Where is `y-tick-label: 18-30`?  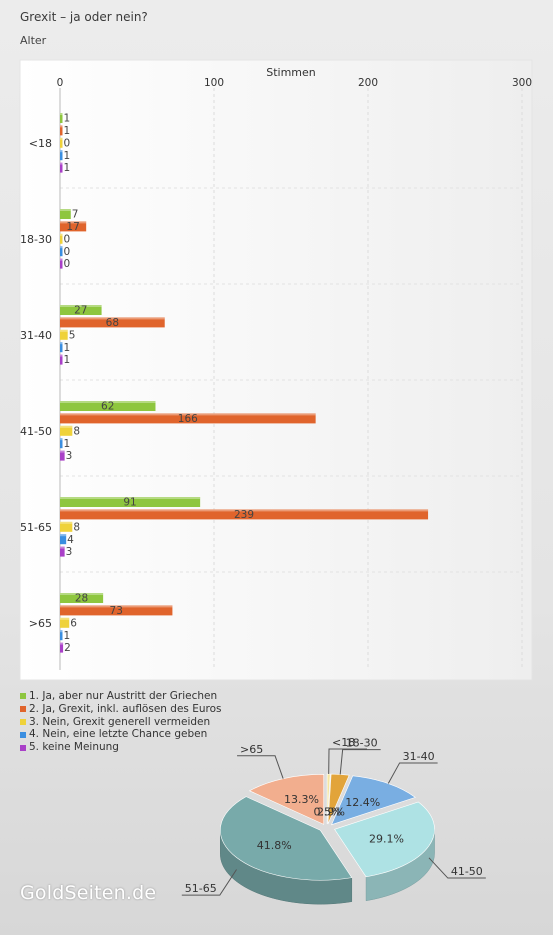 y-tick-label: 18-30 is located at coordinates (36, 239).